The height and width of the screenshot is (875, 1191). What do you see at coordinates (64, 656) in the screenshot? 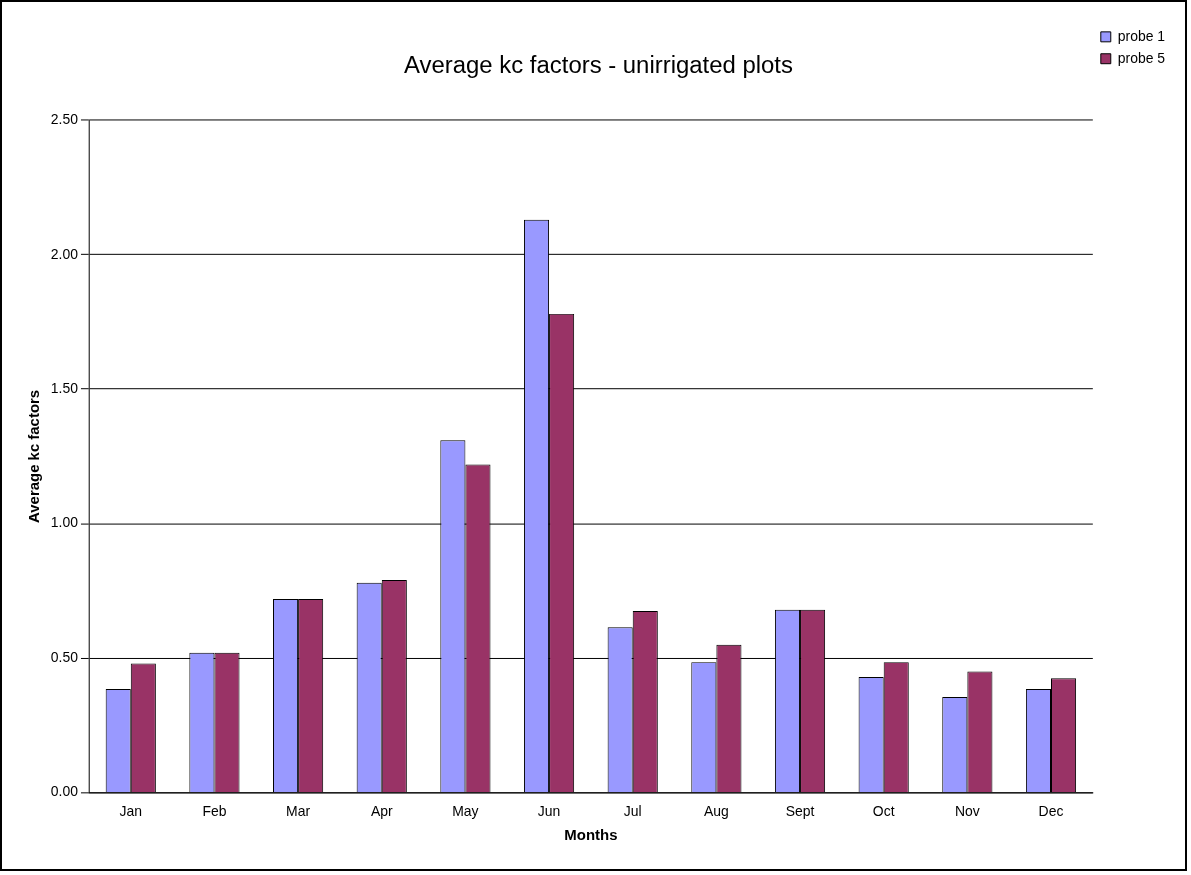
I see `y-tick-label: 0.50` at bounding box center [64, 656].